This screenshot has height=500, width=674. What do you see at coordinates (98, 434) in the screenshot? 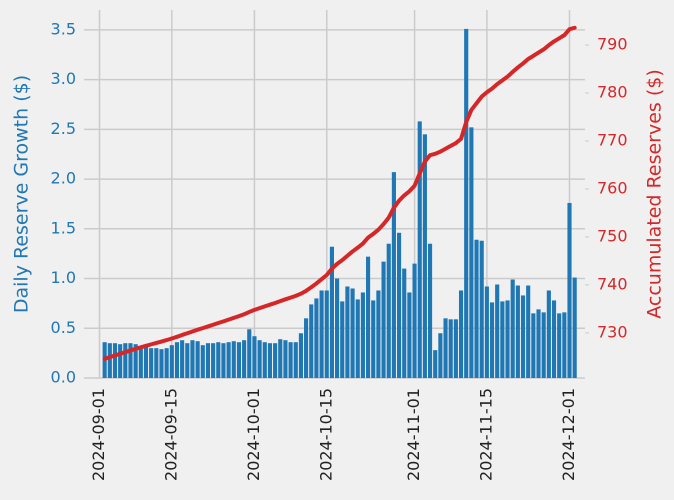
I see `x-tick-label: 2024-09-01` at bounding box center [98, 434].